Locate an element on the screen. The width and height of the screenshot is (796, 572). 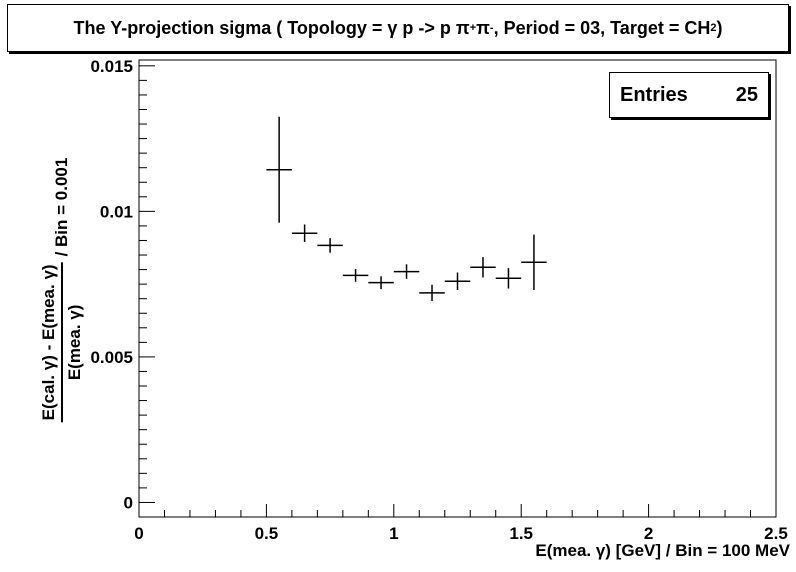
stats-label: Entries is located at coordinates (654, 94).